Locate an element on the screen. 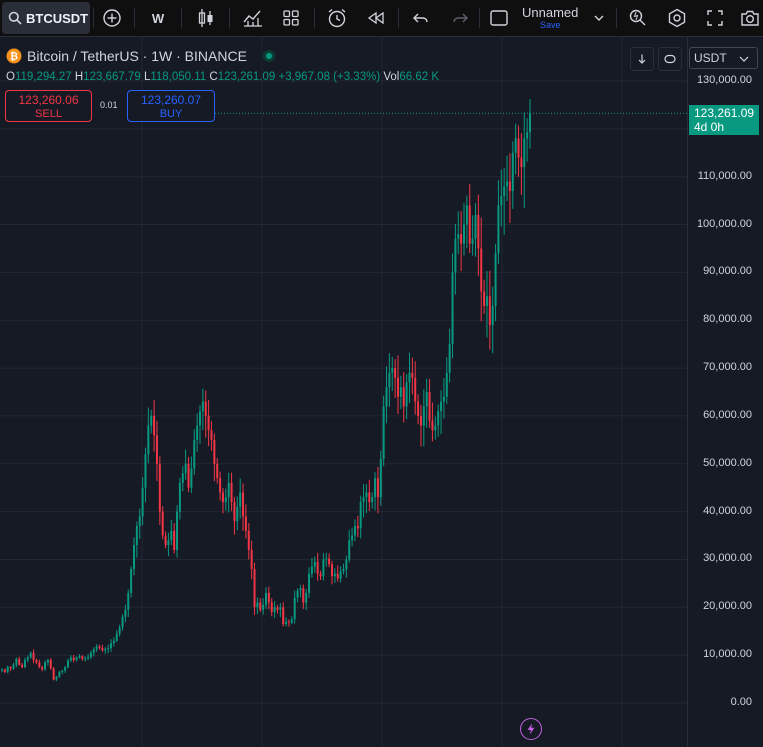 The width and height of the screenshot is (763, 747). layout-button is located at coordinates (499, 18).